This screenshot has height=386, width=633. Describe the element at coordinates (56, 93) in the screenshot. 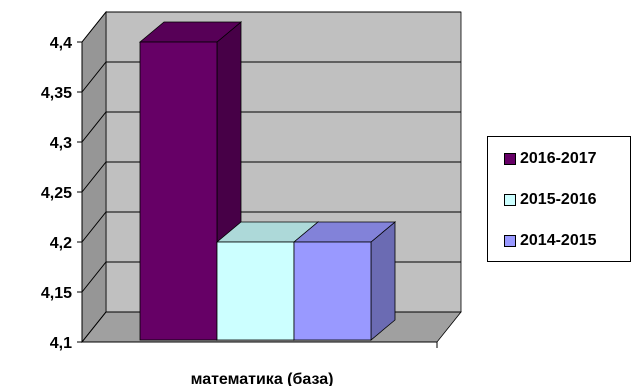

I see `y-tick-label: 4,35` at that location.